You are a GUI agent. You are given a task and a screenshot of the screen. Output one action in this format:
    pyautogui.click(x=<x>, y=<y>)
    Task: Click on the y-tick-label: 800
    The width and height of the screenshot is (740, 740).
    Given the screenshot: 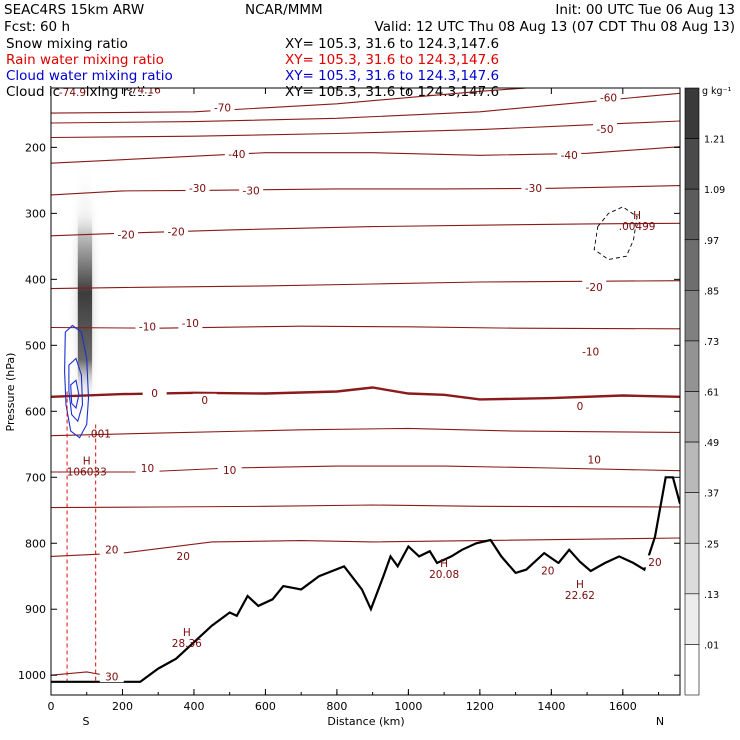 What is the action you would take?
    pyautogui.click(x=35, y=543)
    